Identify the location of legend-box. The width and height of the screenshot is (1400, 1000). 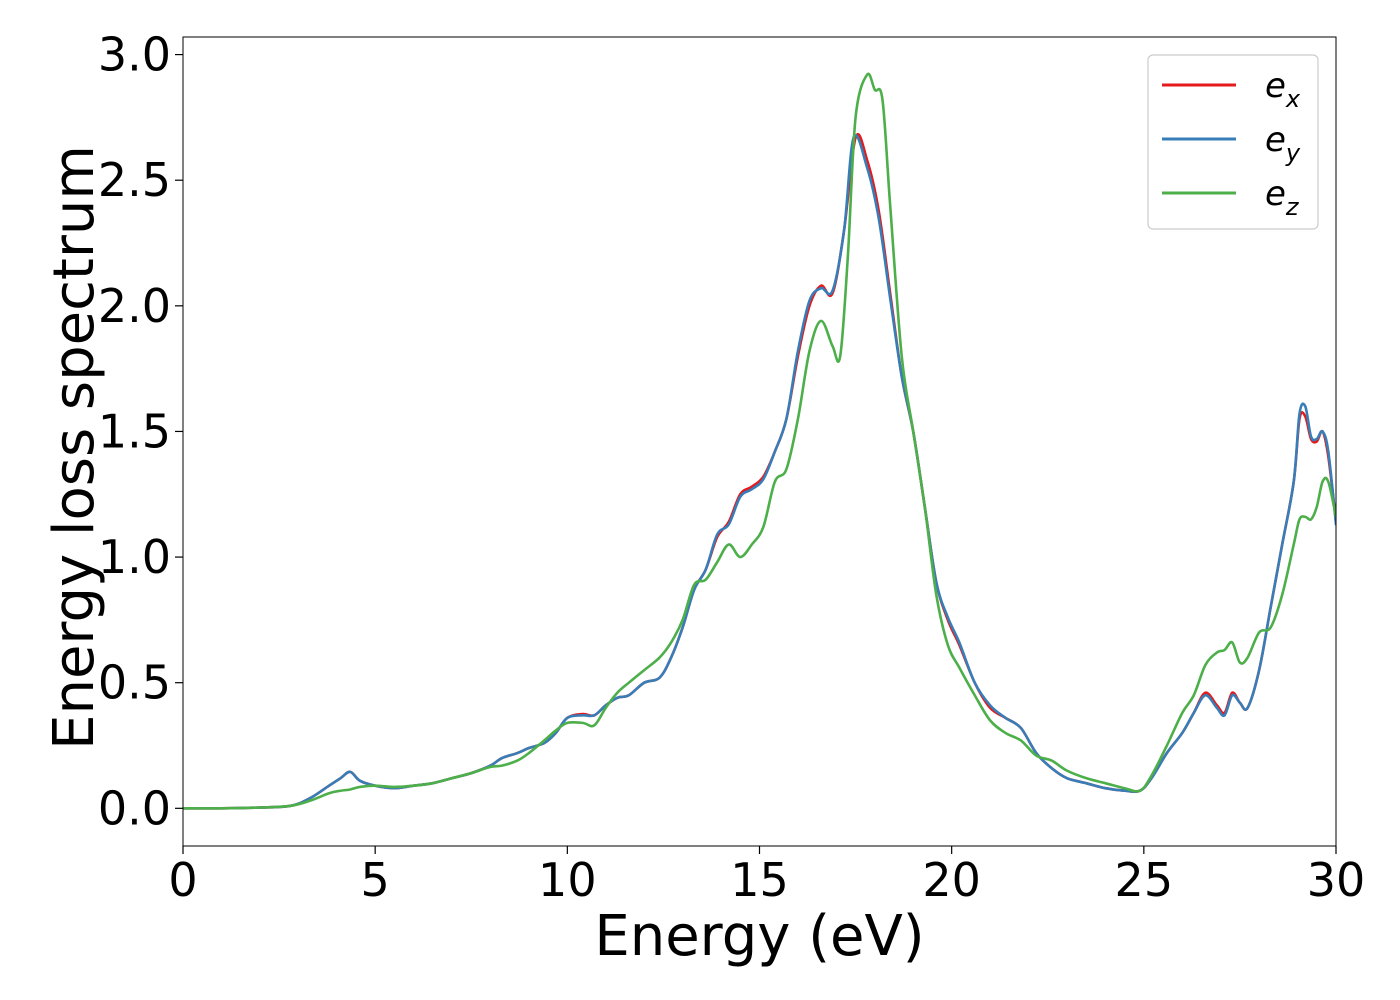
(1233, 142).